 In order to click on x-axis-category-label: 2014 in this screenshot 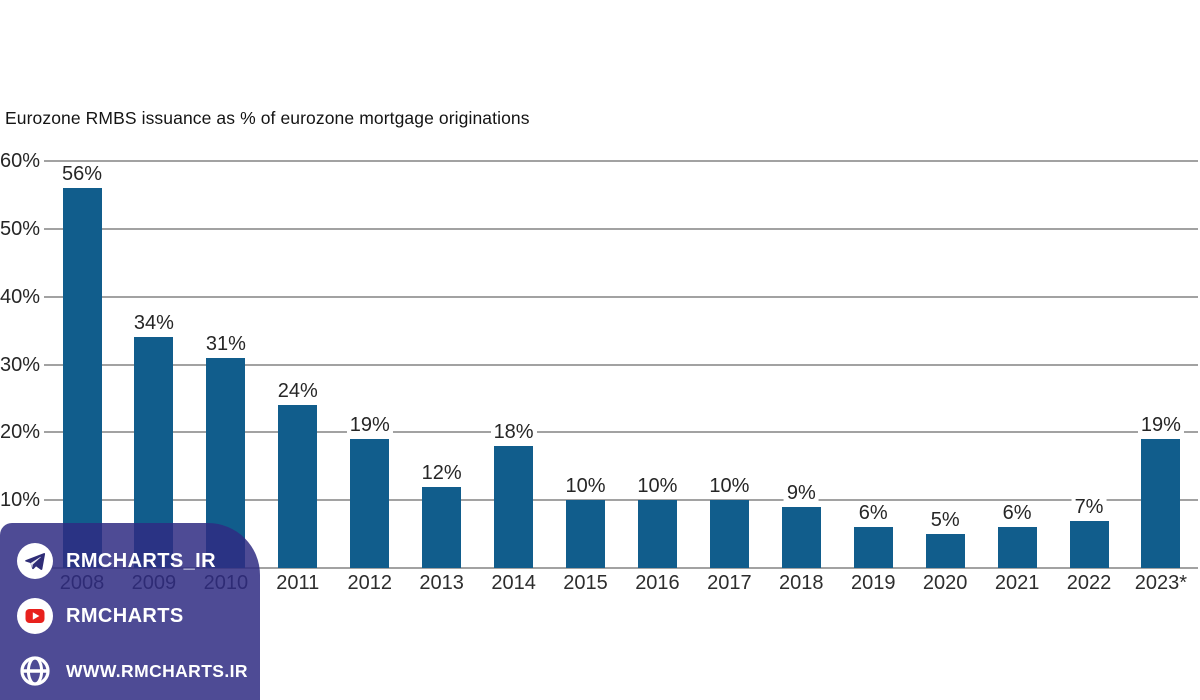, I will do `click(513, 583)`.